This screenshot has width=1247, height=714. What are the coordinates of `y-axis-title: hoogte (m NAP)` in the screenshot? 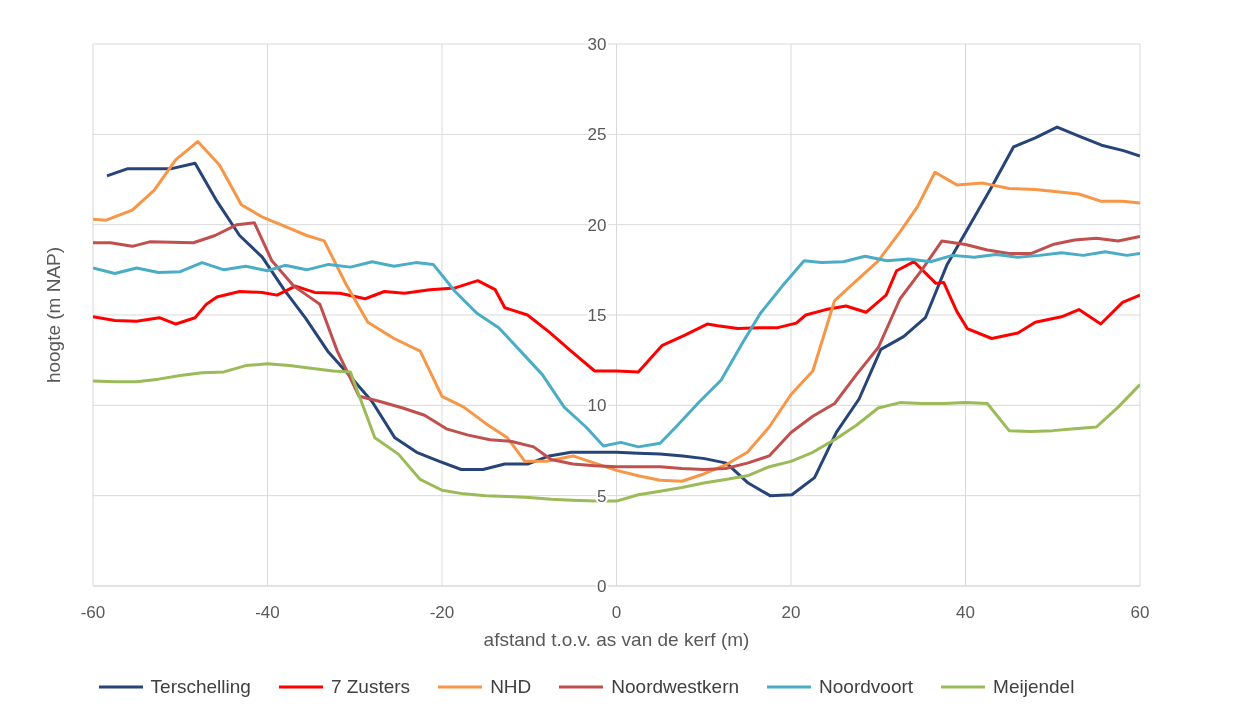 It's located at (53, 315).